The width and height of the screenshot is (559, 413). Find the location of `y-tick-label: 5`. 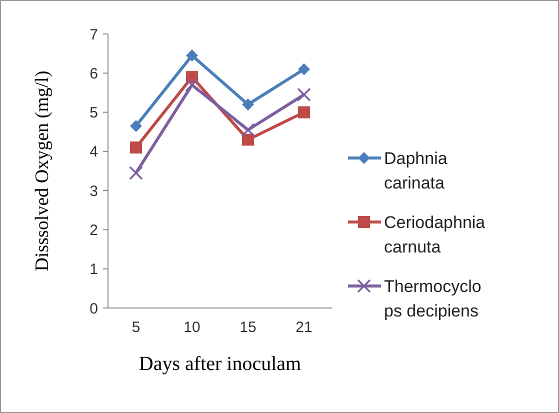

y-tick-label: 5 is located at coordinates (94, 113).